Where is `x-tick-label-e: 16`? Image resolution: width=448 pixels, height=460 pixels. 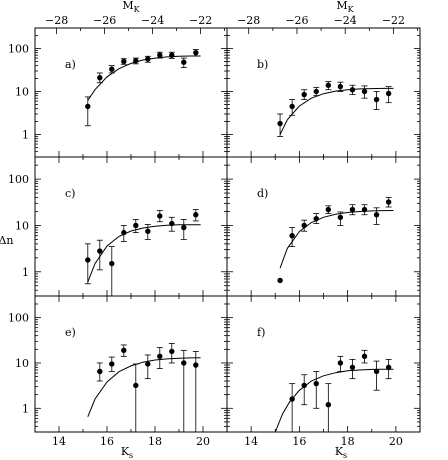 x-tick-label-e: 16 is located at coordinates (107, 441).